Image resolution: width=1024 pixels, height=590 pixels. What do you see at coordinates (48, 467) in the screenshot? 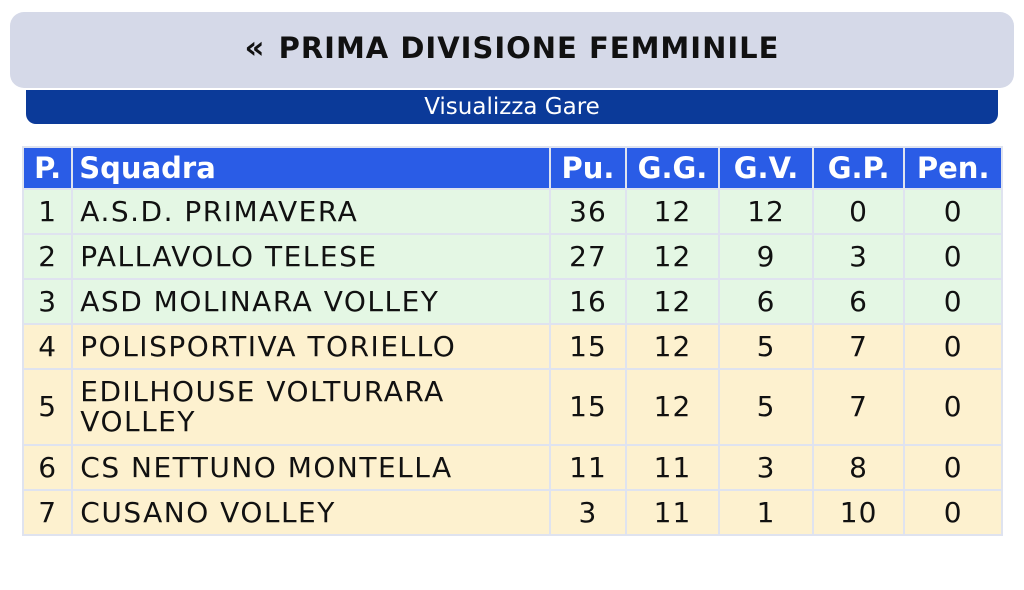
I see `position-cell: 6` at bounding box center [48, 467].